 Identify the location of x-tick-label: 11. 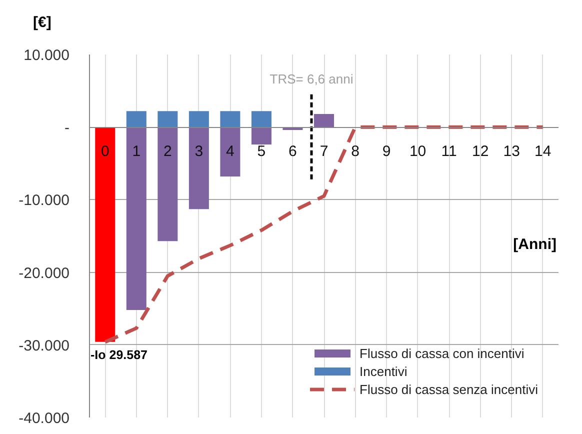
(449, 151).